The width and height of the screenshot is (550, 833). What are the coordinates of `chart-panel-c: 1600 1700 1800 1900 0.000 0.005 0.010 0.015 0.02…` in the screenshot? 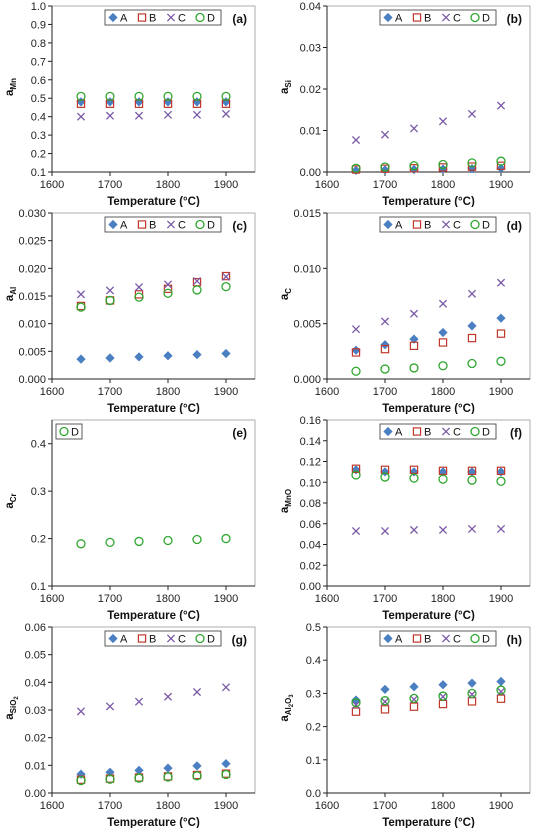 It's located at (137, 311).